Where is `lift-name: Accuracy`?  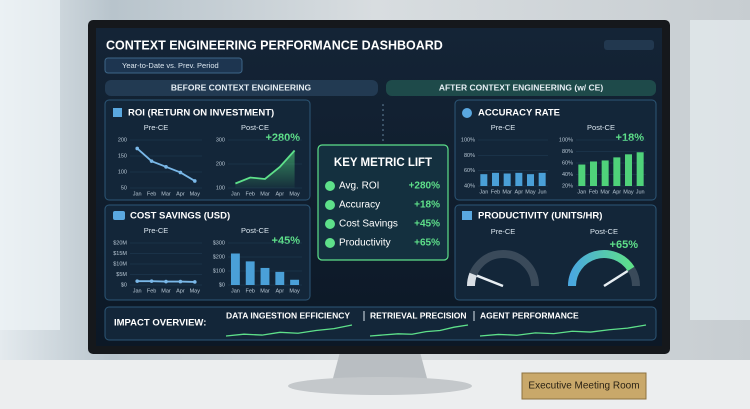 lift-name: Accuracy is located at coordinates (359, 205).